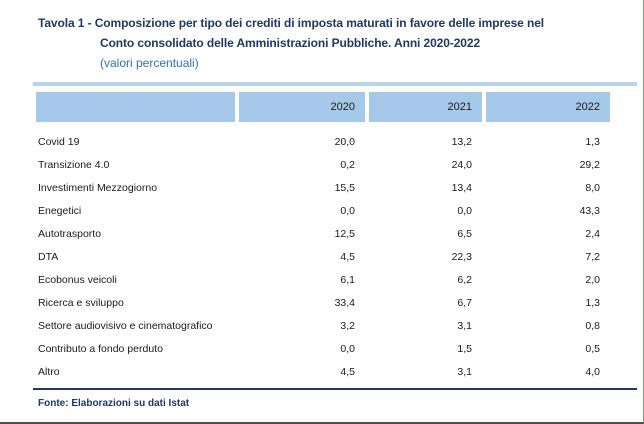 This screenshot has height=424, width=644. What do you see at coordinates (592, 257) in the screenshot?
I see `row-value: 7,2` at bounding box center [592, 257].